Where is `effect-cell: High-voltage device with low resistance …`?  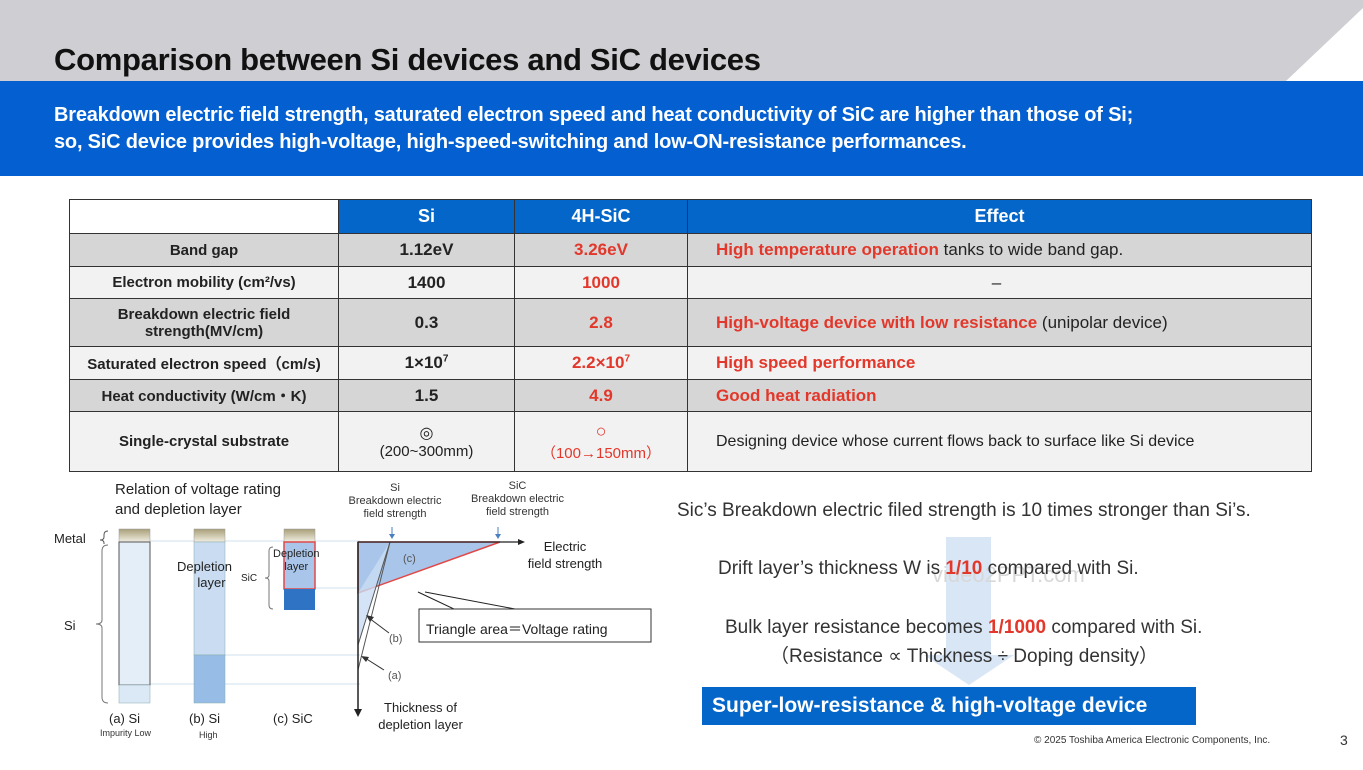
effect-cell: High-voltage device with low resistance … is located at coordinates (999, 322).